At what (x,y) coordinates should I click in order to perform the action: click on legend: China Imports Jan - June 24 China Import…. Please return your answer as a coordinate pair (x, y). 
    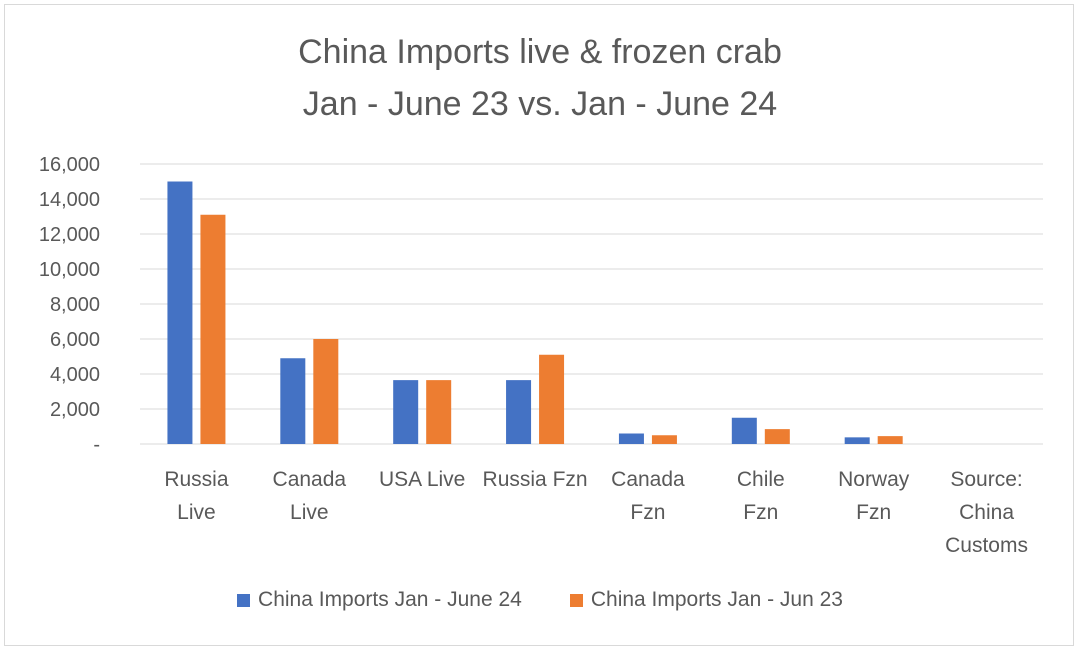
    Looking at the image, I should click on (540, 600).